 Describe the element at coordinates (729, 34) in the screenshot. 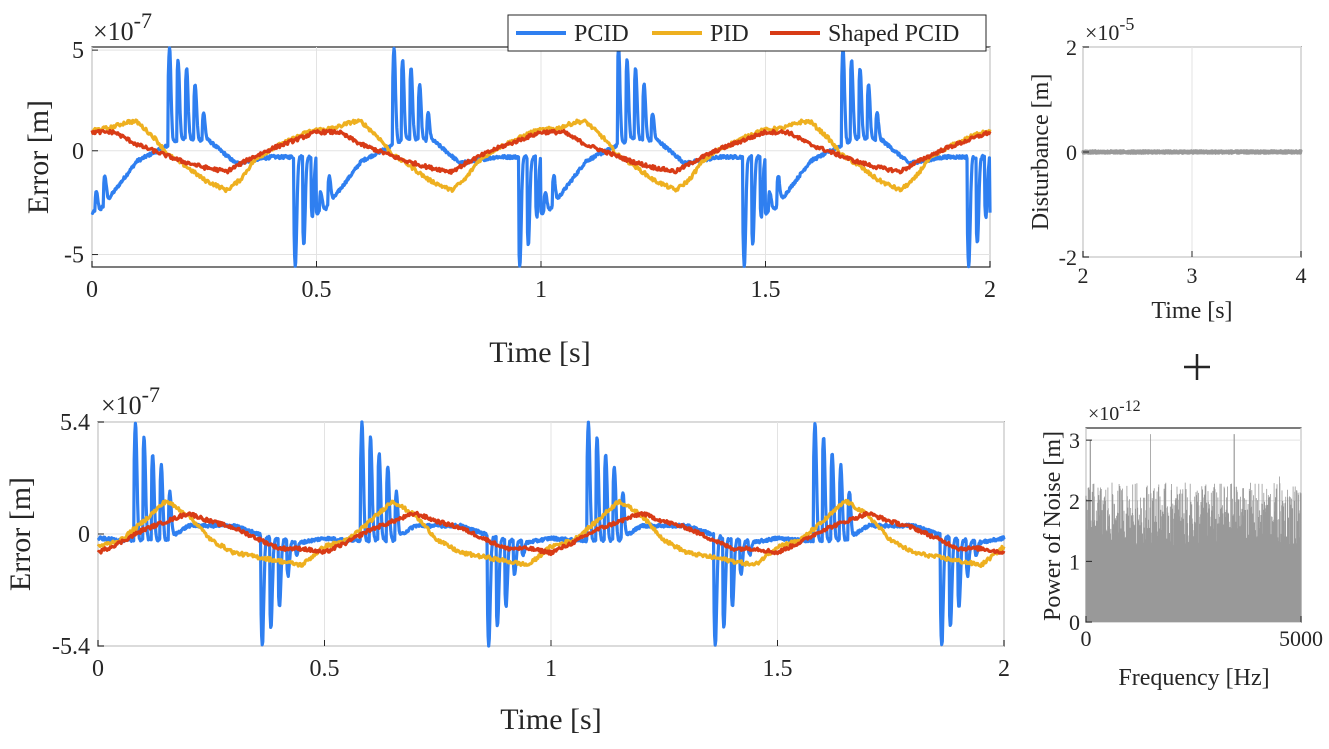

I see `legend-label-pid: PID` at that location.